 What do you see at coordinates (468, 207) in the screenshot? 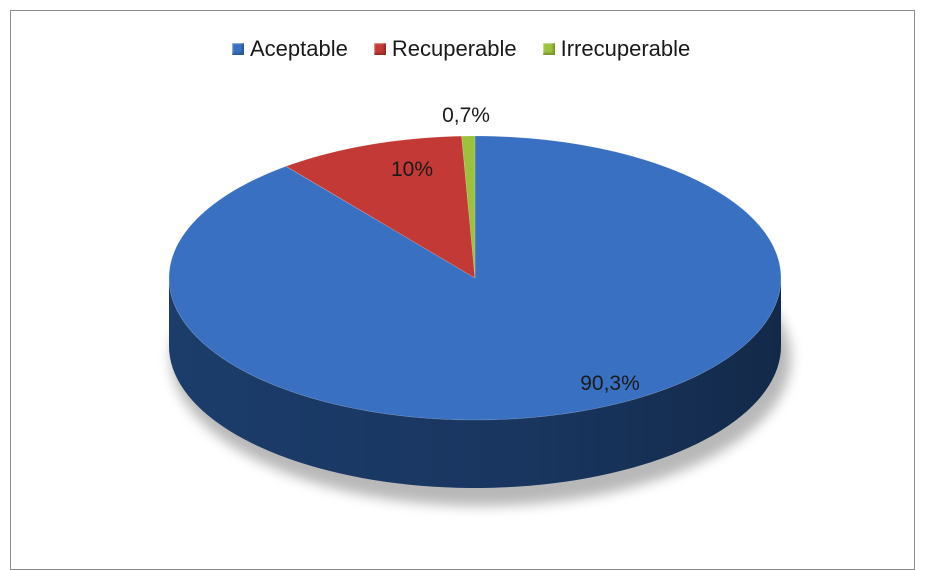
I see `pie-slice-irrecuperable` at bounding box center [468, 207].